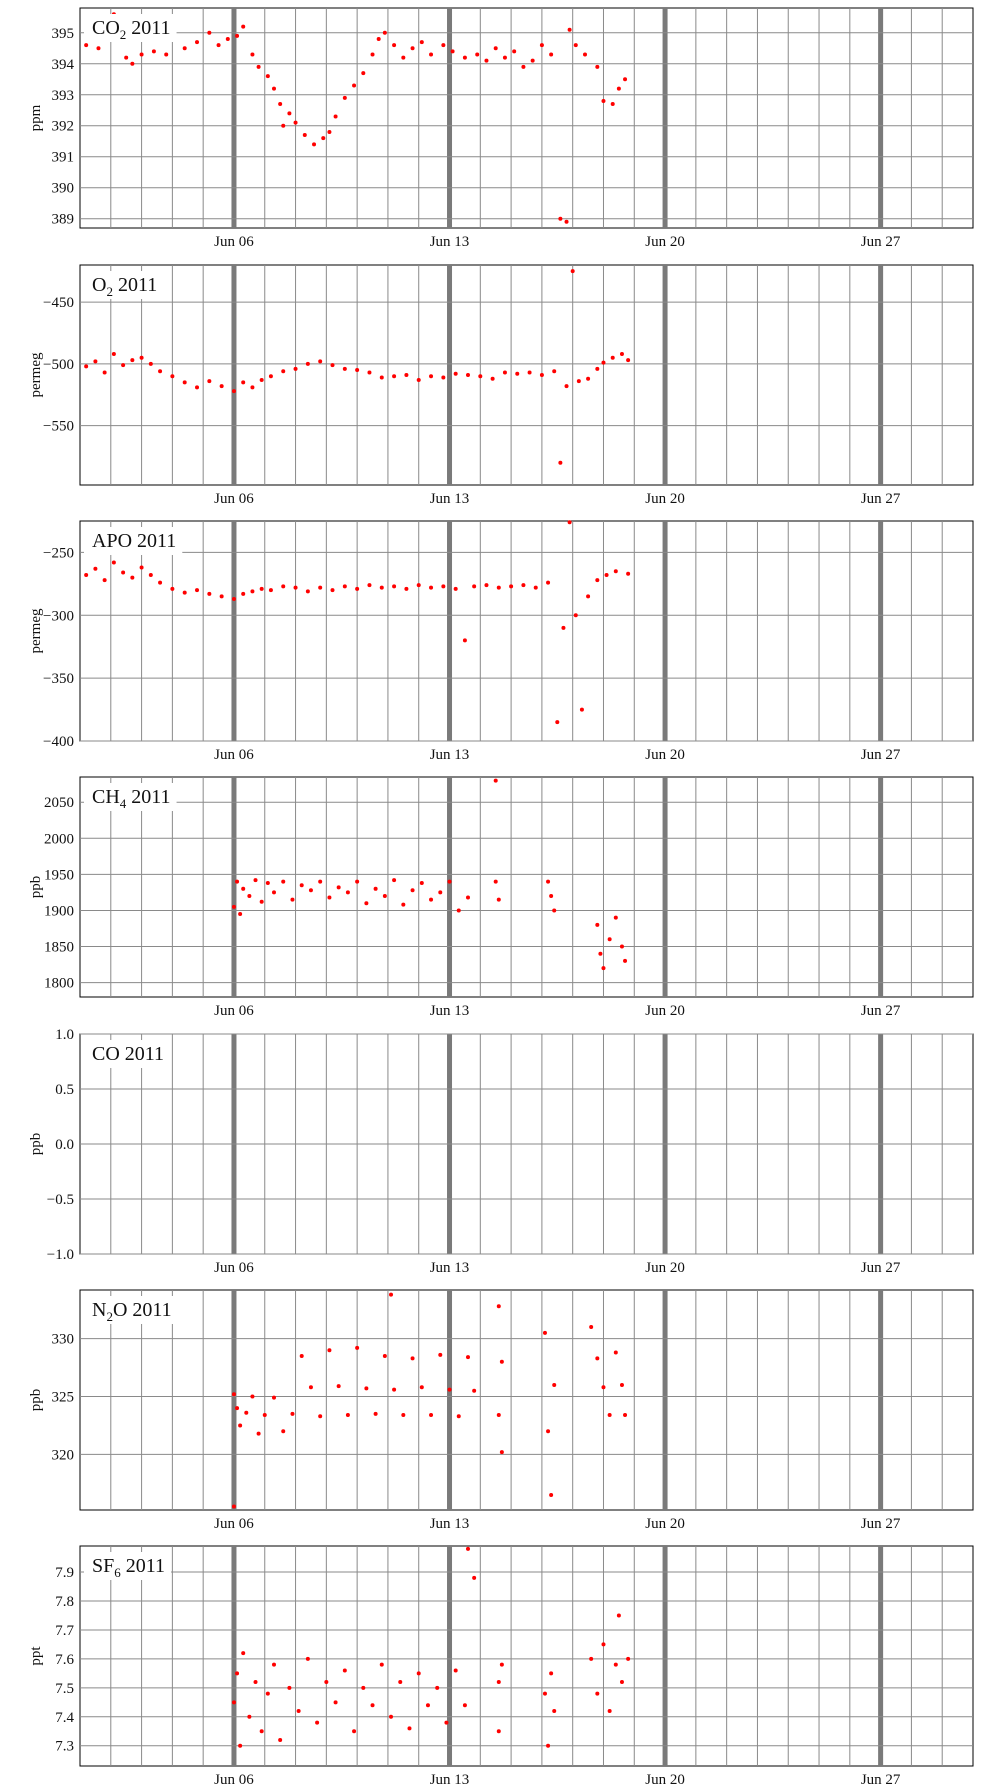  Describe the element at coordinates (58, 742) in the screenshot. I see `y-tick-label: −400` at that location.